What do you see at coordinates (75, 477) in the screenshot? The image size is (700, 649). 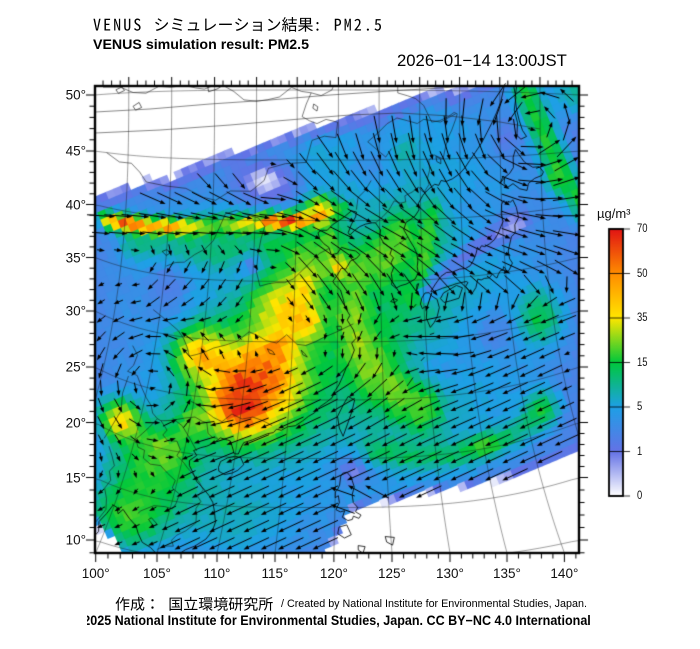 I see `lat-label-15: 15°` at bounding box center [75, 477].